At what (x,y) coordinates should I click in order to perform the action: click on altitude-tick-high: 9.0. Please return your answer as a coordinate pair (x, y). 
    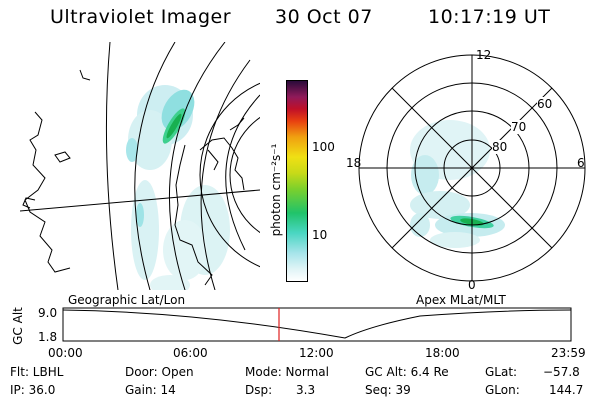
    Looking at the image, I should click on (48, 313).